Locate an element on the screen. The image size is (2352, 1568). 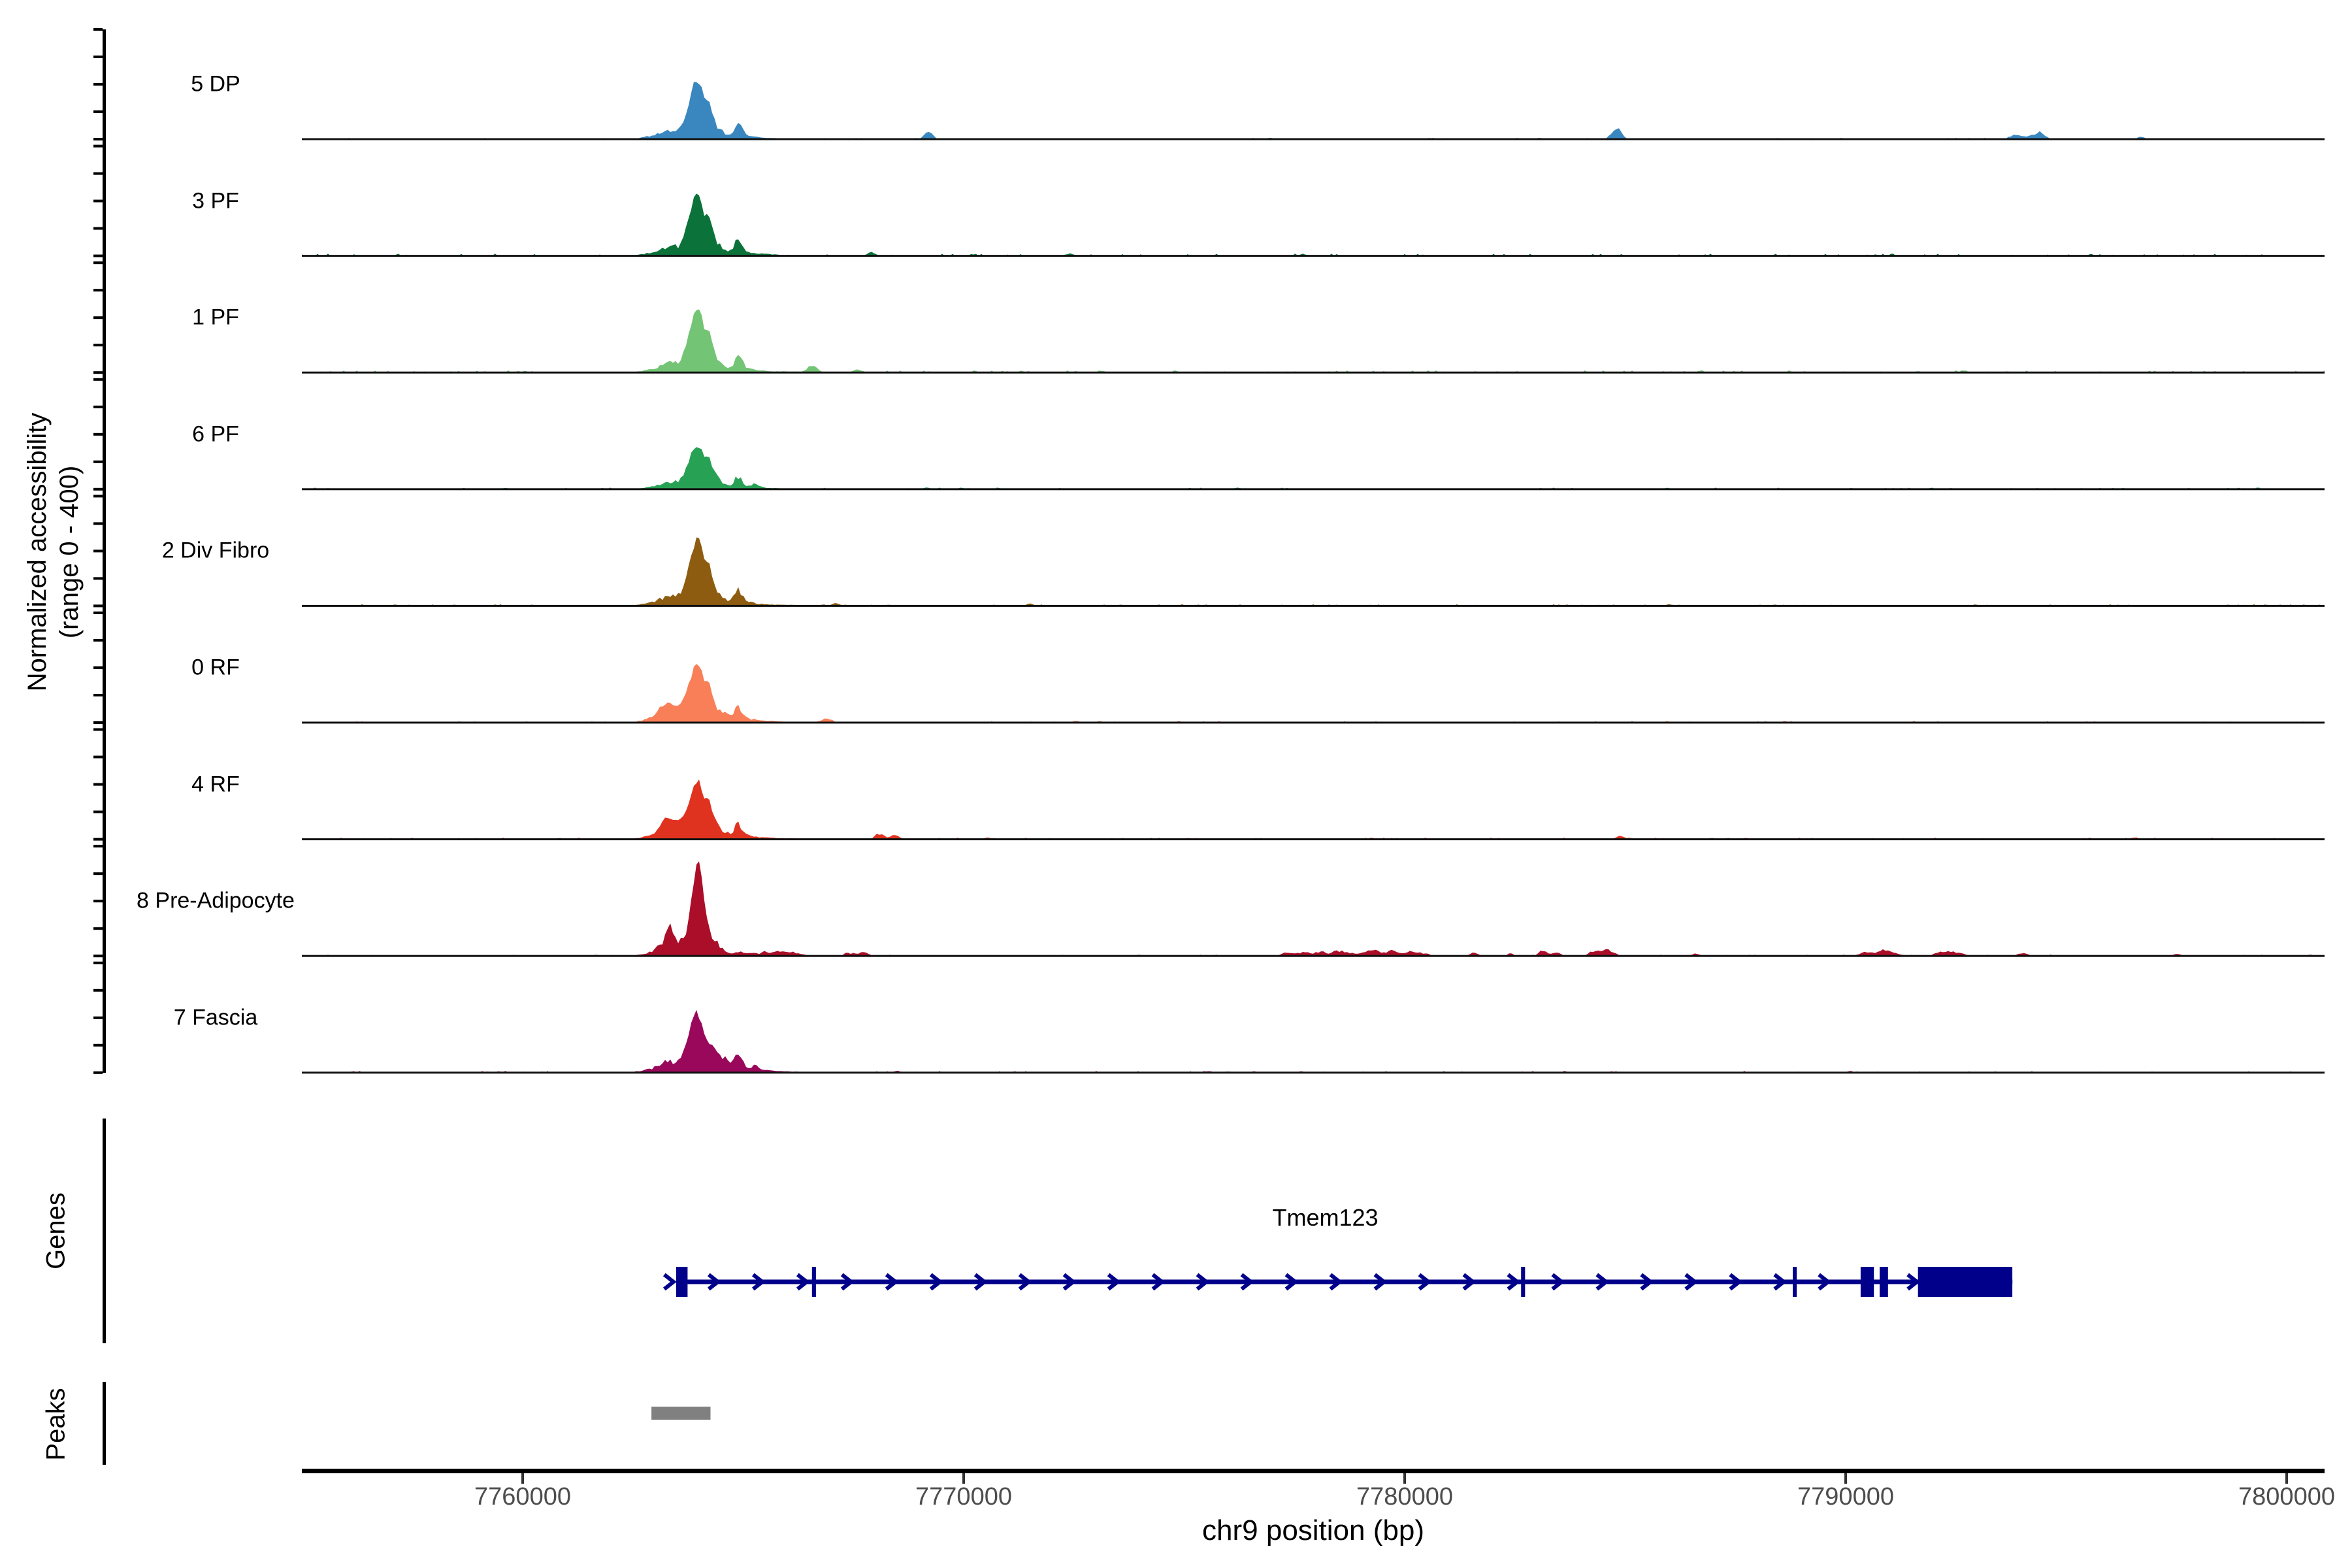
peaks-section-bracket is located at coordinates (104, 1423).